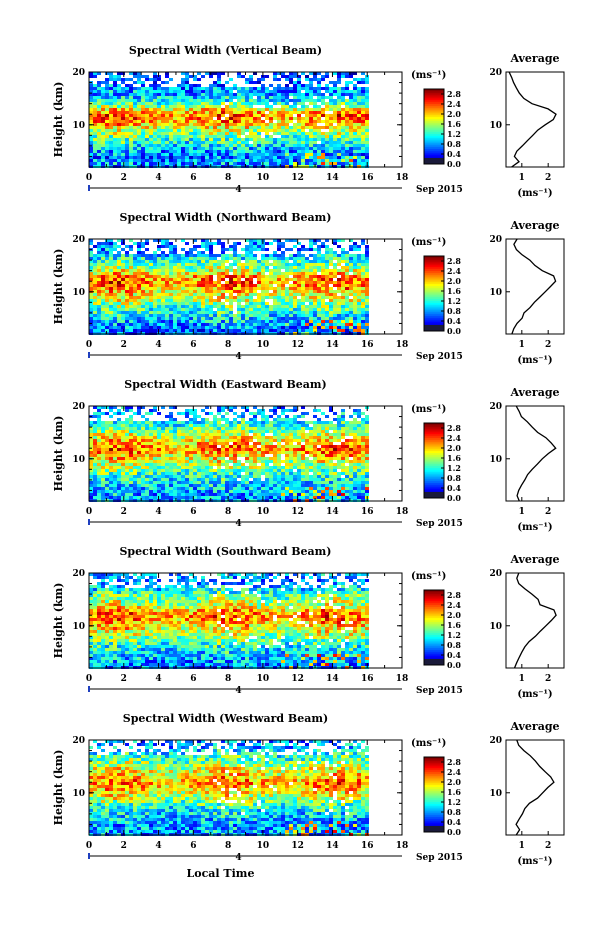 Image resolution: width=616 pixels, height=929 pixels. Describe the element at coordinates (535, 286) in the screenshot. I see `average-frame` at that location.